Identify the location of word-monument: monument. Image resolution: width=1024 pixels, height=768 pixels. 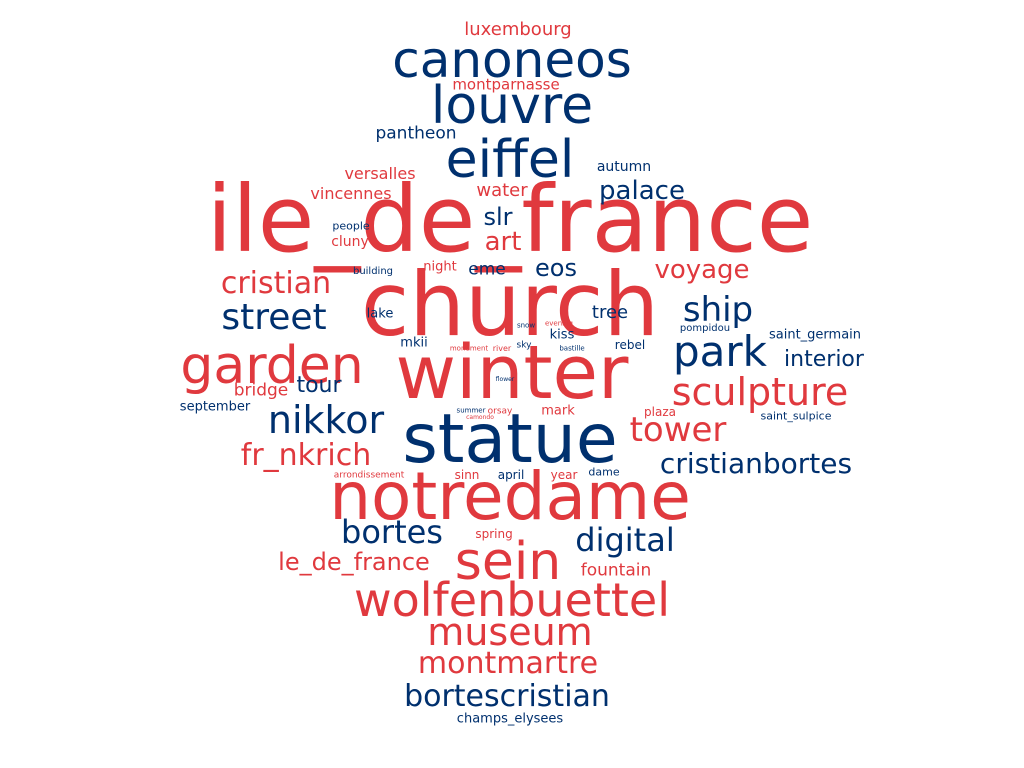
(469, 348).